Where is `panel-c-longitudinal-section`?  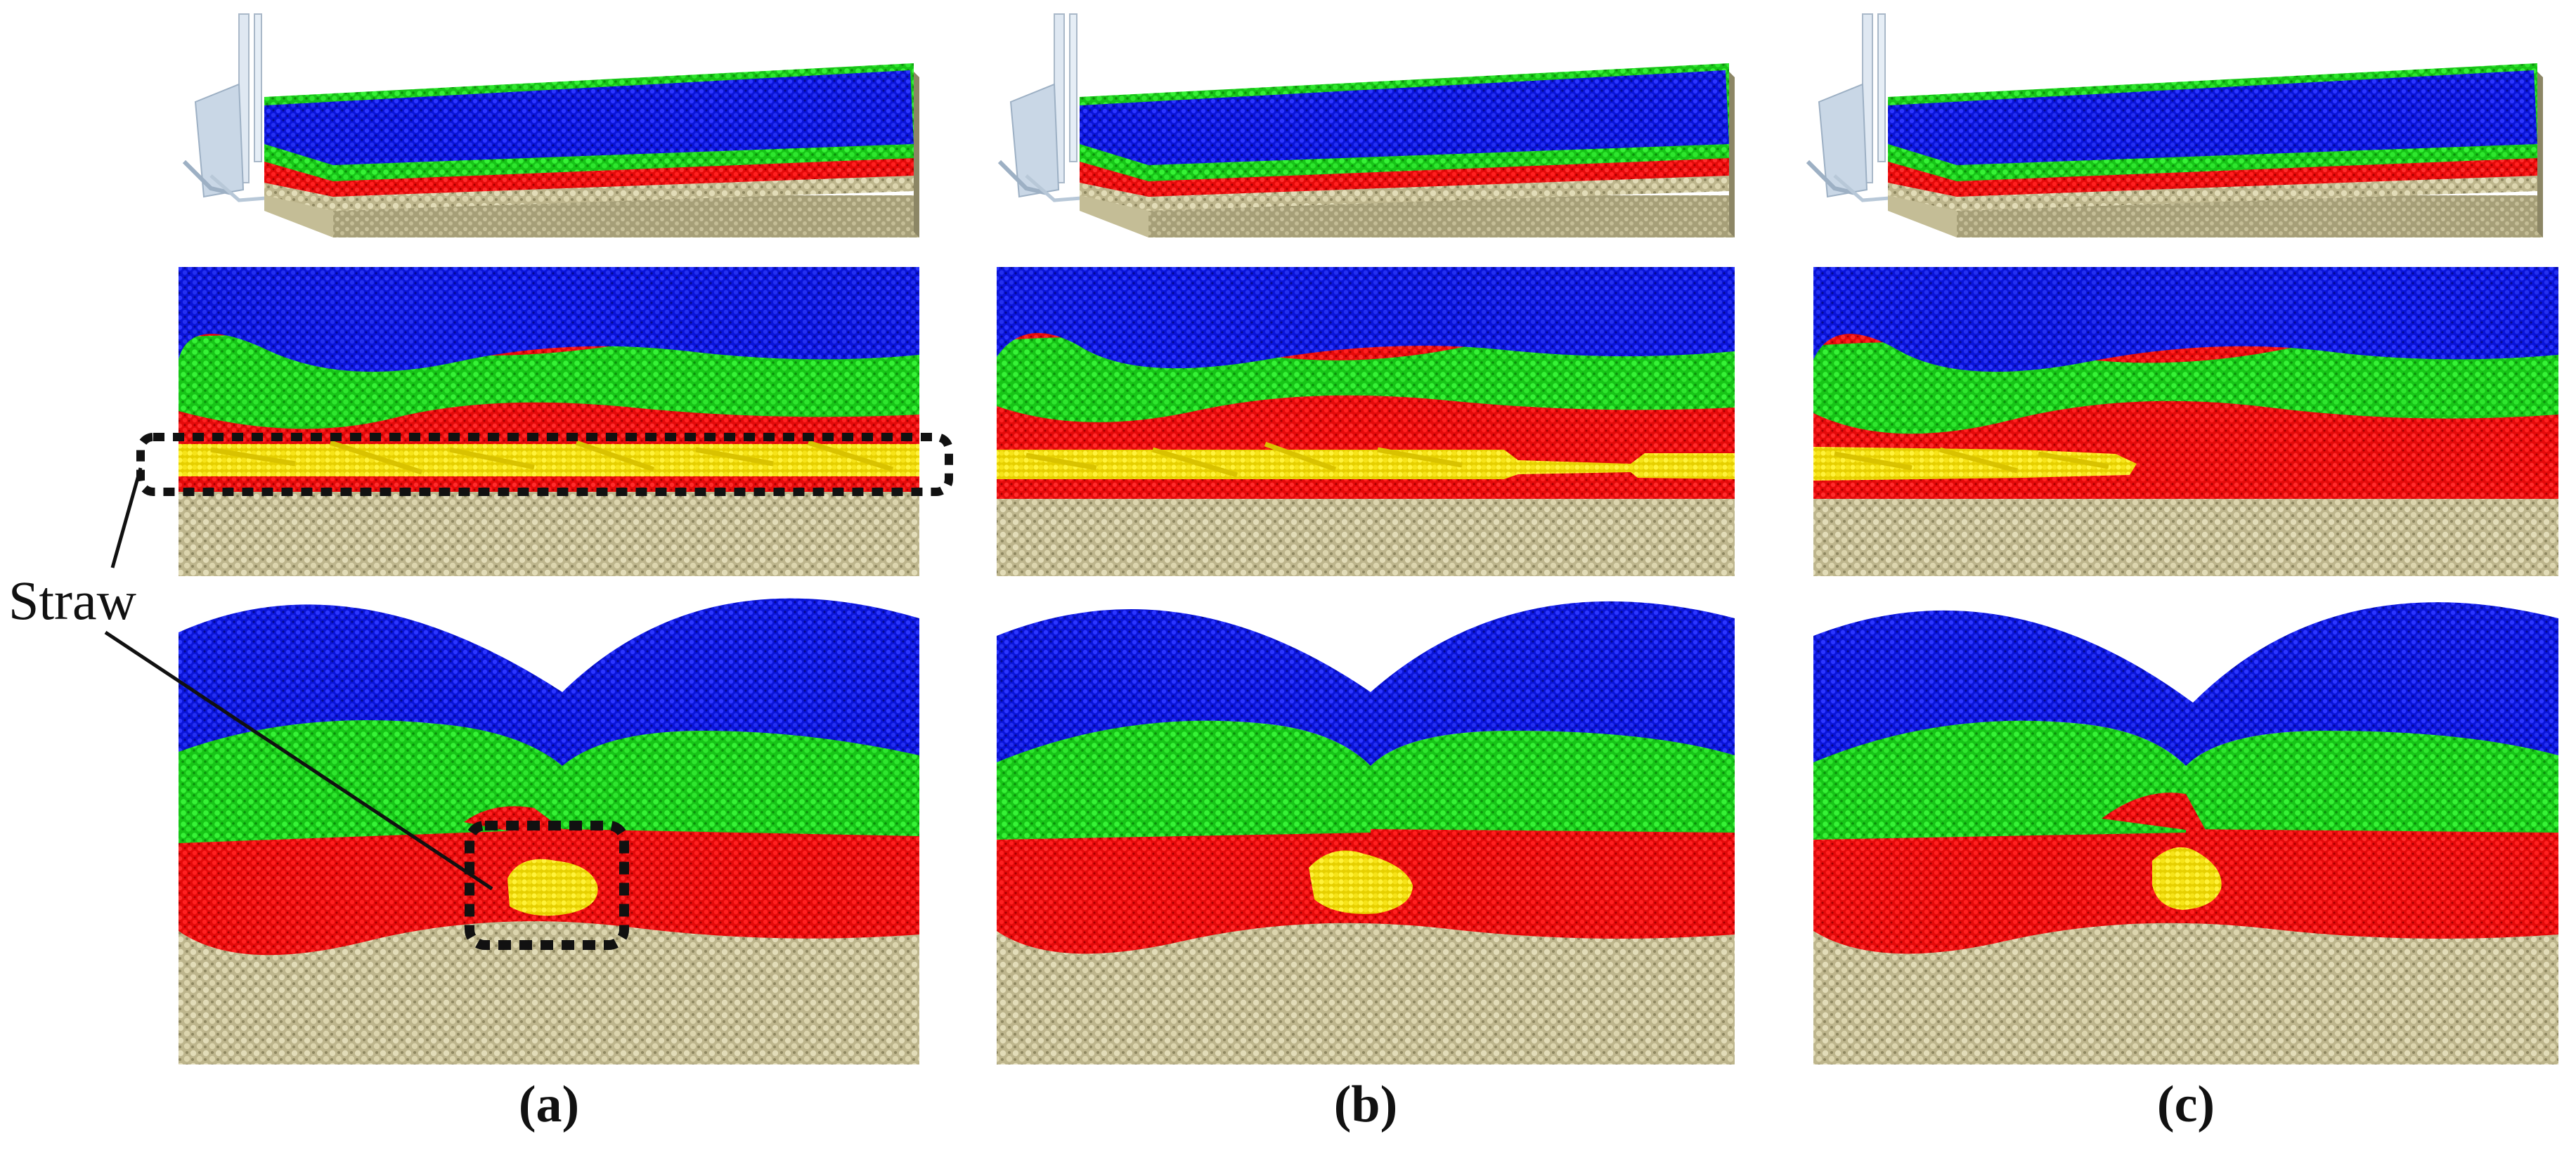
panel-c-longitudinal-section is located at coordinates (2186, 421).